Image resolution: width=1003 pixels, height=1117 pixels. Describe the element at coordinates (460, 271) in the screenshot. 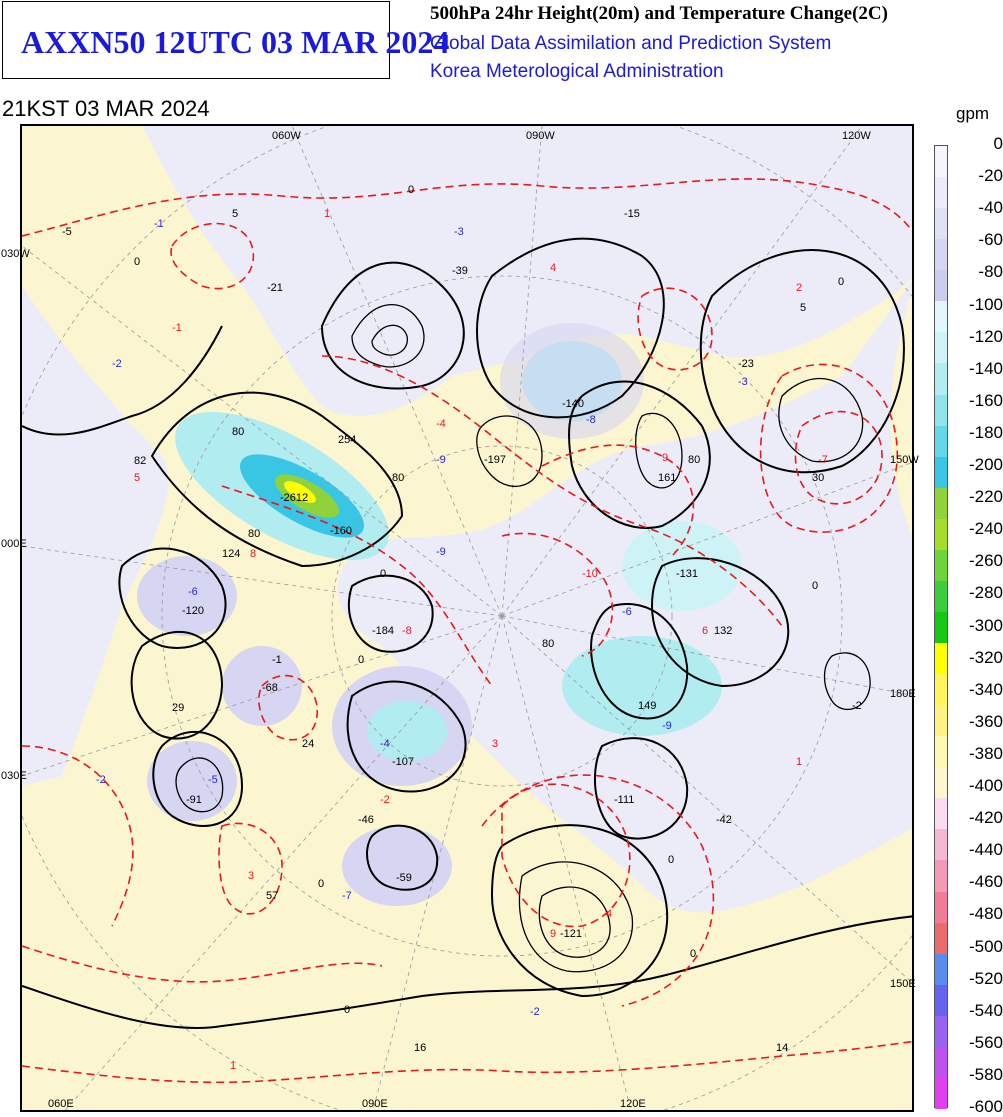

I see `height-label: -39` at that location.